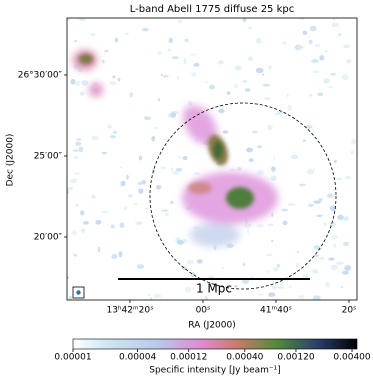 The height and width of the screenshot is (385, 373). Describe the element at coordinates (212, 326) in the screenshot. I see `x-axis-label: RA (J2000)` at that location.